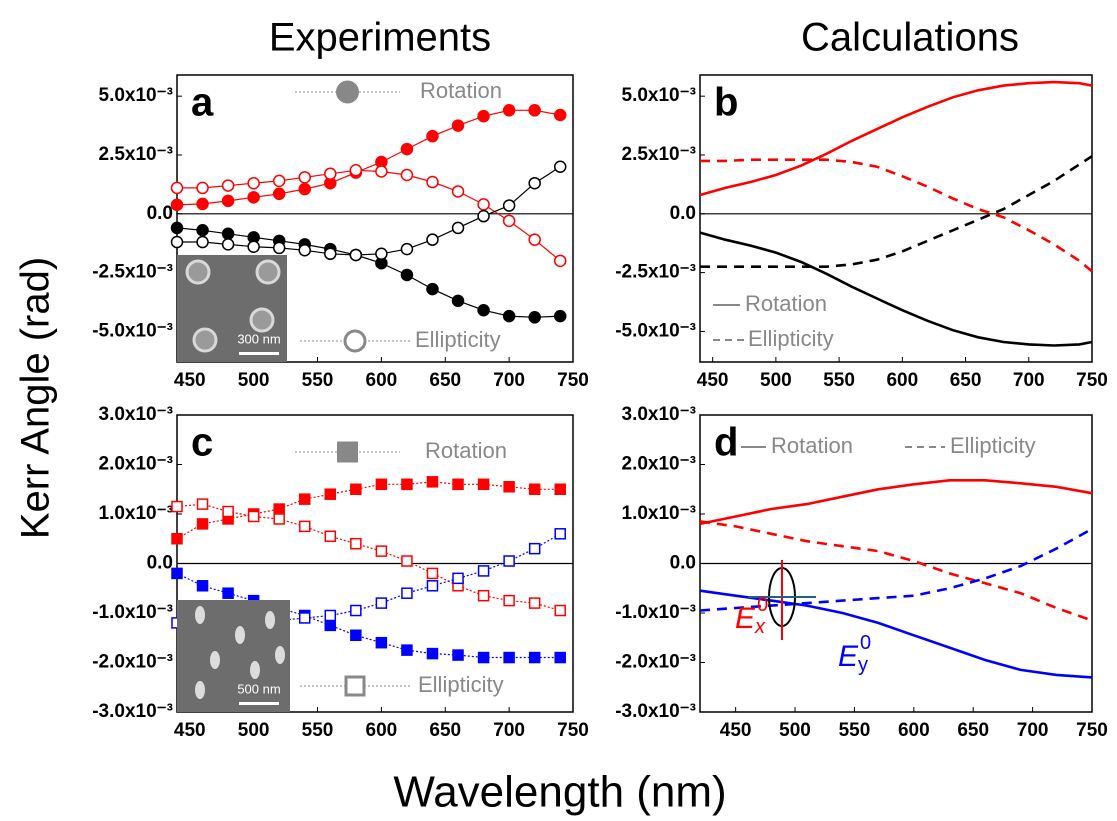  I want to click on x-tick-label: 650, so click(966, 380).